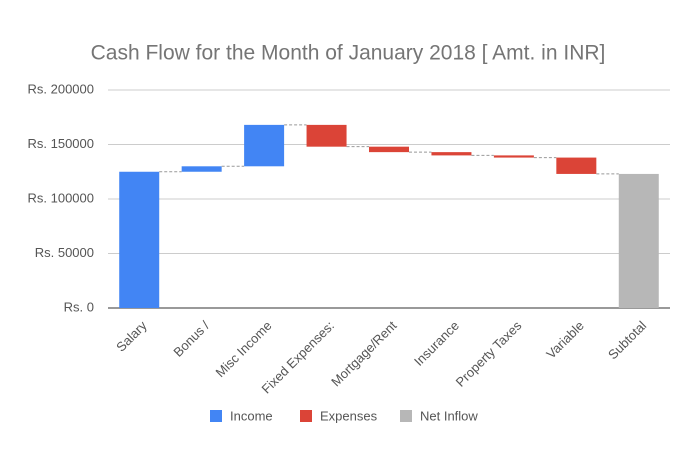 The width and height of the screenshot is (696, 464). Describe the element at coordinates (627, 340) in the screenshot. I see `x-tick-label: Subtotal` at that location.